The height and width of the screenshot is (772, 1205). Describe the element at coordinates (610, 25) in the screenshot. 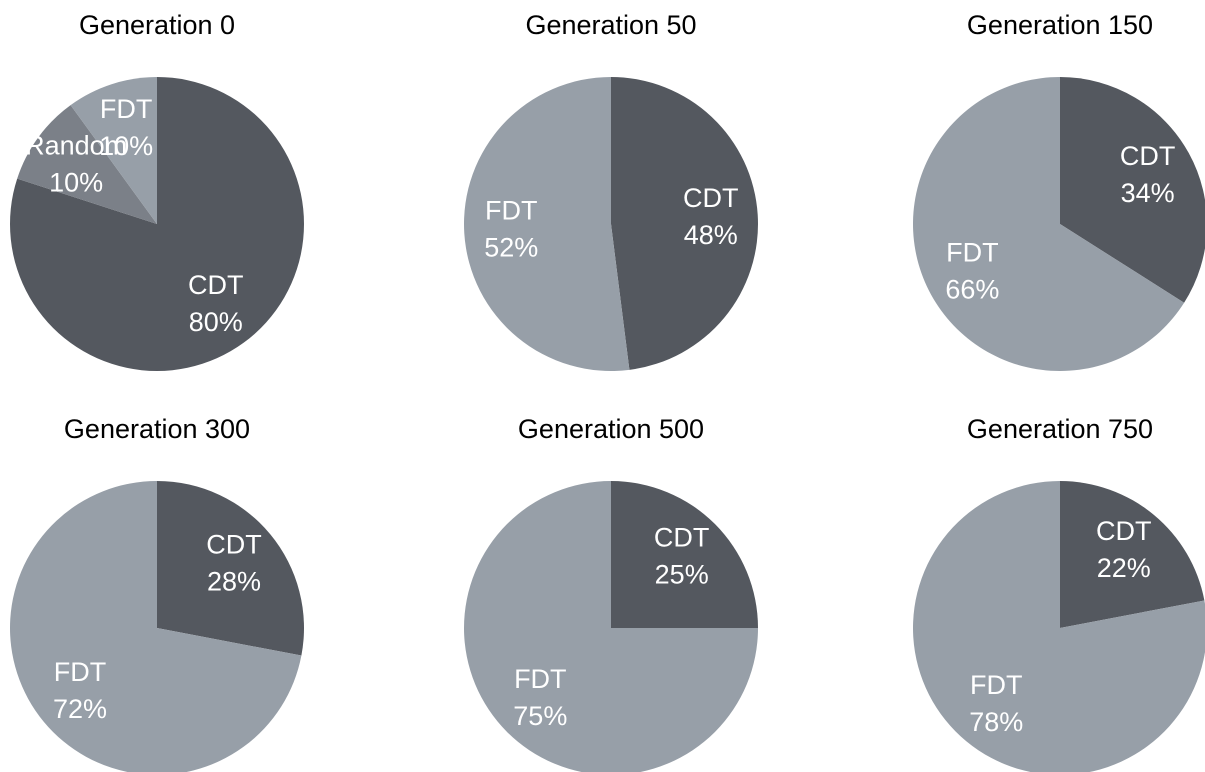

I see `pie-title: Generation 50` at that location.